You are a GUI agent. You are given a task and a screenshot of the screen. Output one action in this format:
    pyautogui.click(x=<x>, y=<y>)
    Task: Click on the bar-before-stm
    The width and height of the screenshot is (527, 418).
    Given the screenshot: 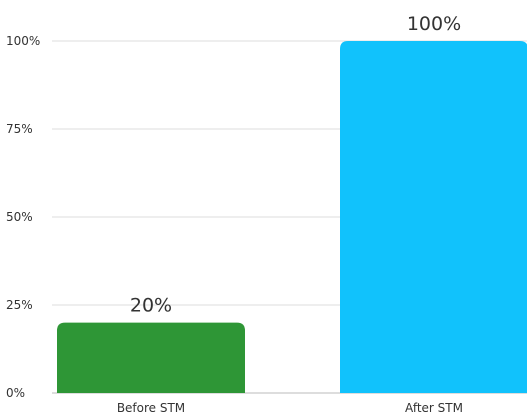 What is the action you would take?
    pyautogui.click(x=151, y=357)
    